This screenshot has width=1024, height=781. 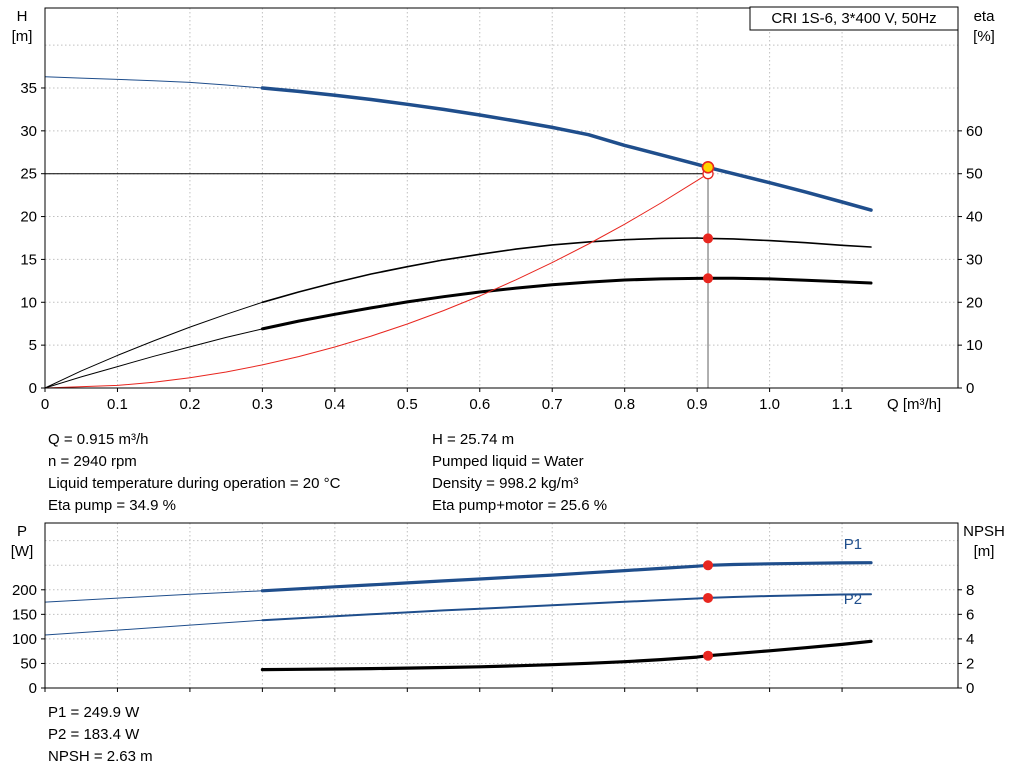 What do you see at coordinates (970, 663) in the screenshot?
I see `svg-text: 2` at bounding box center [970, 663].